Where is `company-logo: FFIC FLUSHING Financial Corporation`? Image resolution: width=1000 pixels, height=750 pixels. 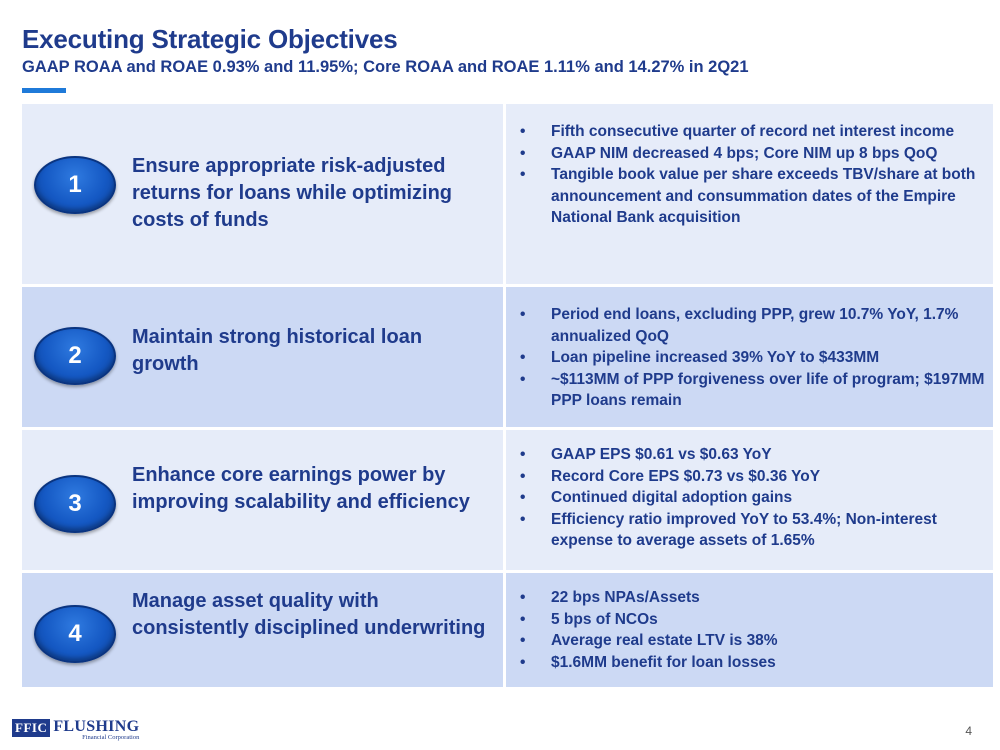 company-logo: FFIC FLUSHING Financial Corporation is located at coordinates (75, 730).